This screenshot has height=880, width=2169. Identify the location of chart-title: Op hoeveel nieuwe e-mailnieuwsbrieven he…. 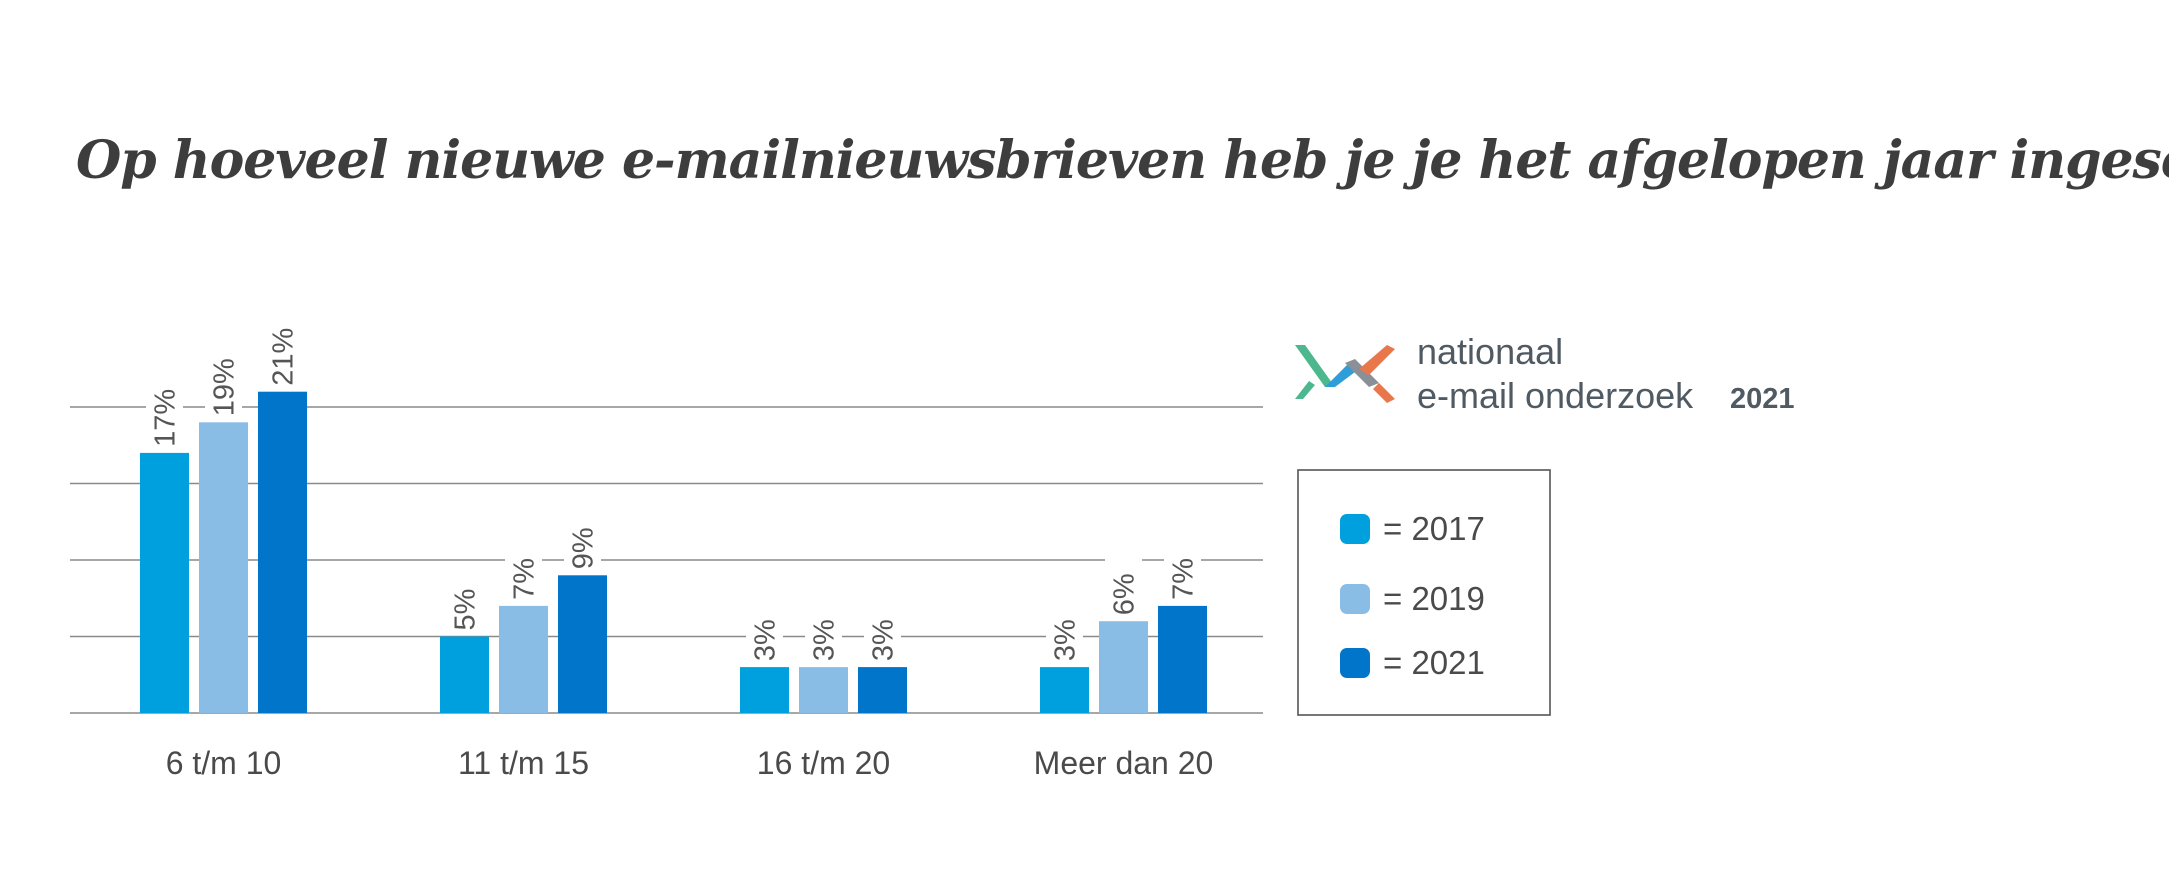
(1122, 160).